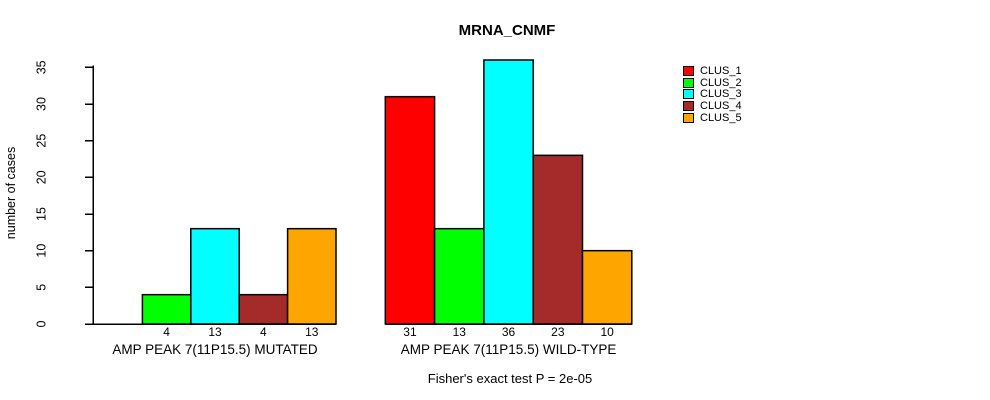 The height and width of the screenshot is (400, 990). What do you see at coordinates (507, 30) in the screenshot?
I see `chart-title: MRNA_CNMF` at bounding box center [507, 30].